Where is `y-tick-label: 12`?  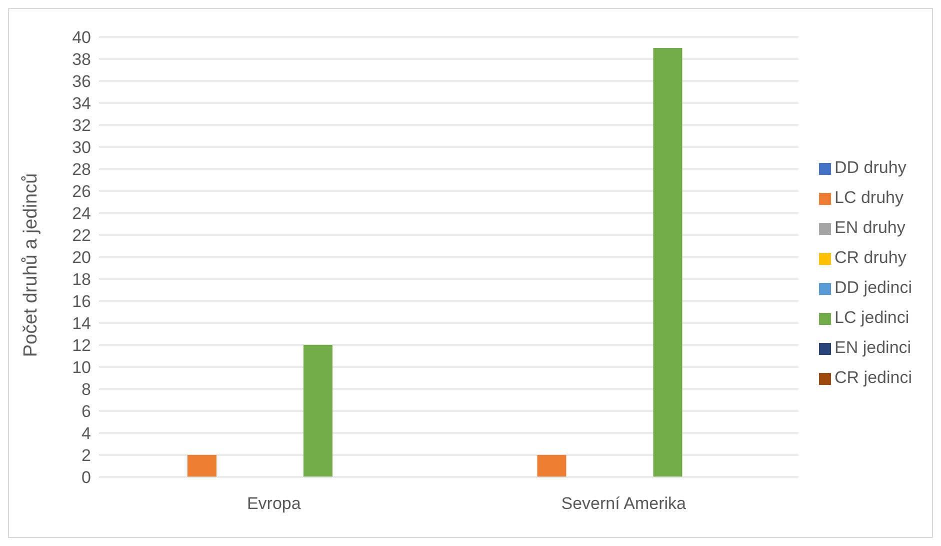
y-tick-label: 12 is located at coordinates (81, 346).